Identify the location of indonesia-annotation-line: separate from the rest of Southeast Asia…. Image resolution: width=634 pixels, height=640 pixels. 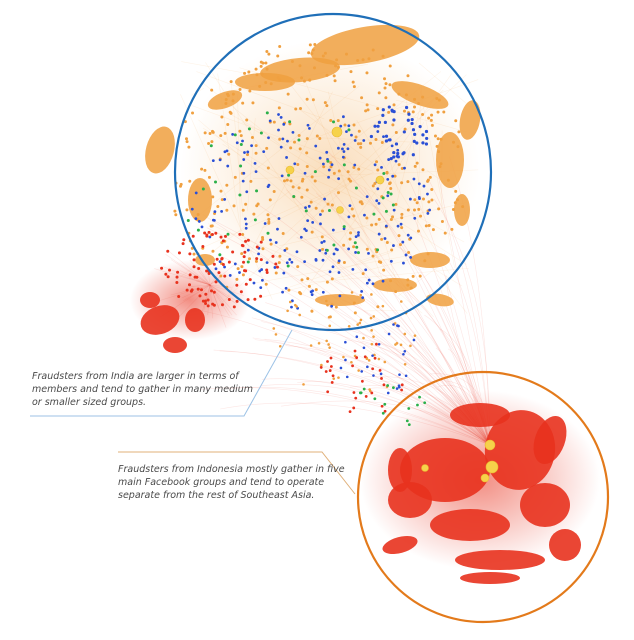
(216, 495).